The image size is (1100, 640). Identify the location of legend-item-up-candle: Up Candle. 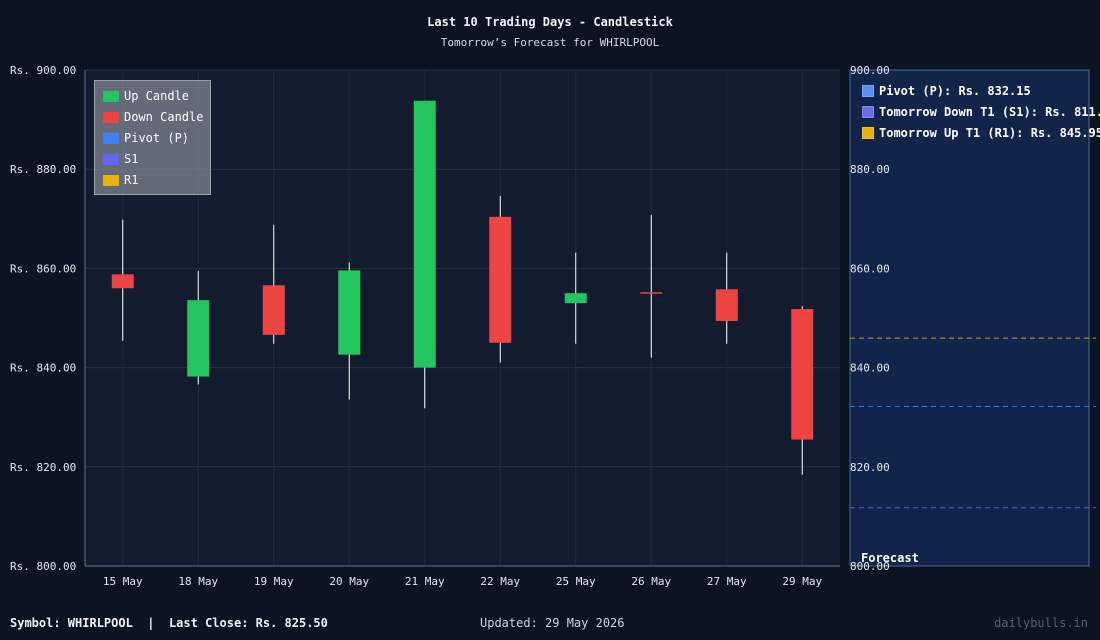
(146, 96).